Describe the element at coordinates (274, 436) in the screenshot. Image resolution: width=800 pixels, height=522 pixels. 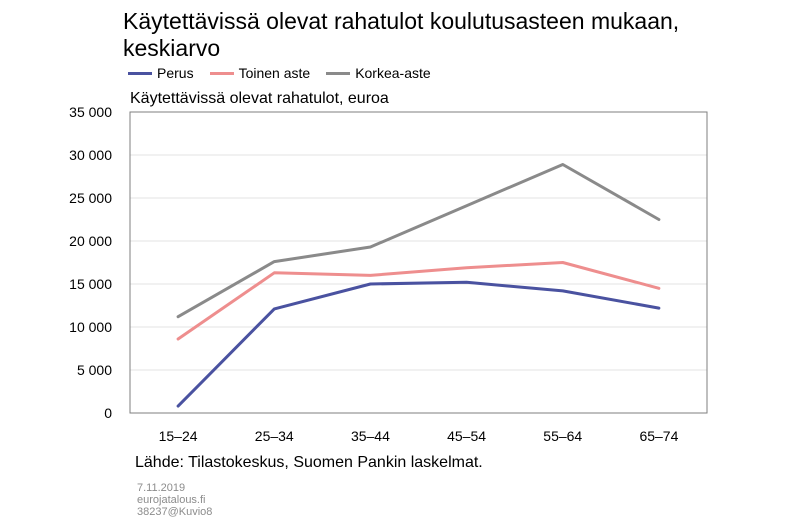
I see `x-tick-label: 25–34` at that location.